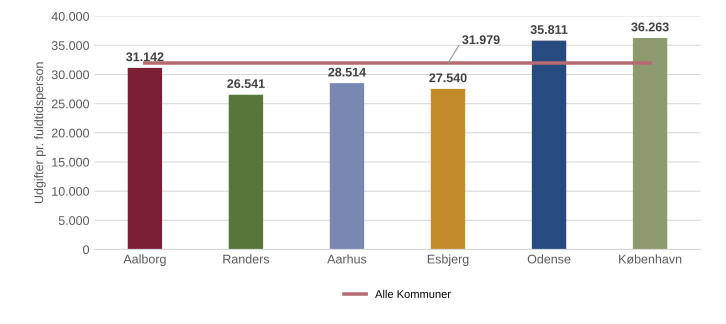 The image size is (726, 324). Describe the element at coordinates (71, 162) in the screenshot. I see `y-tick-label: 15.000` at that location.